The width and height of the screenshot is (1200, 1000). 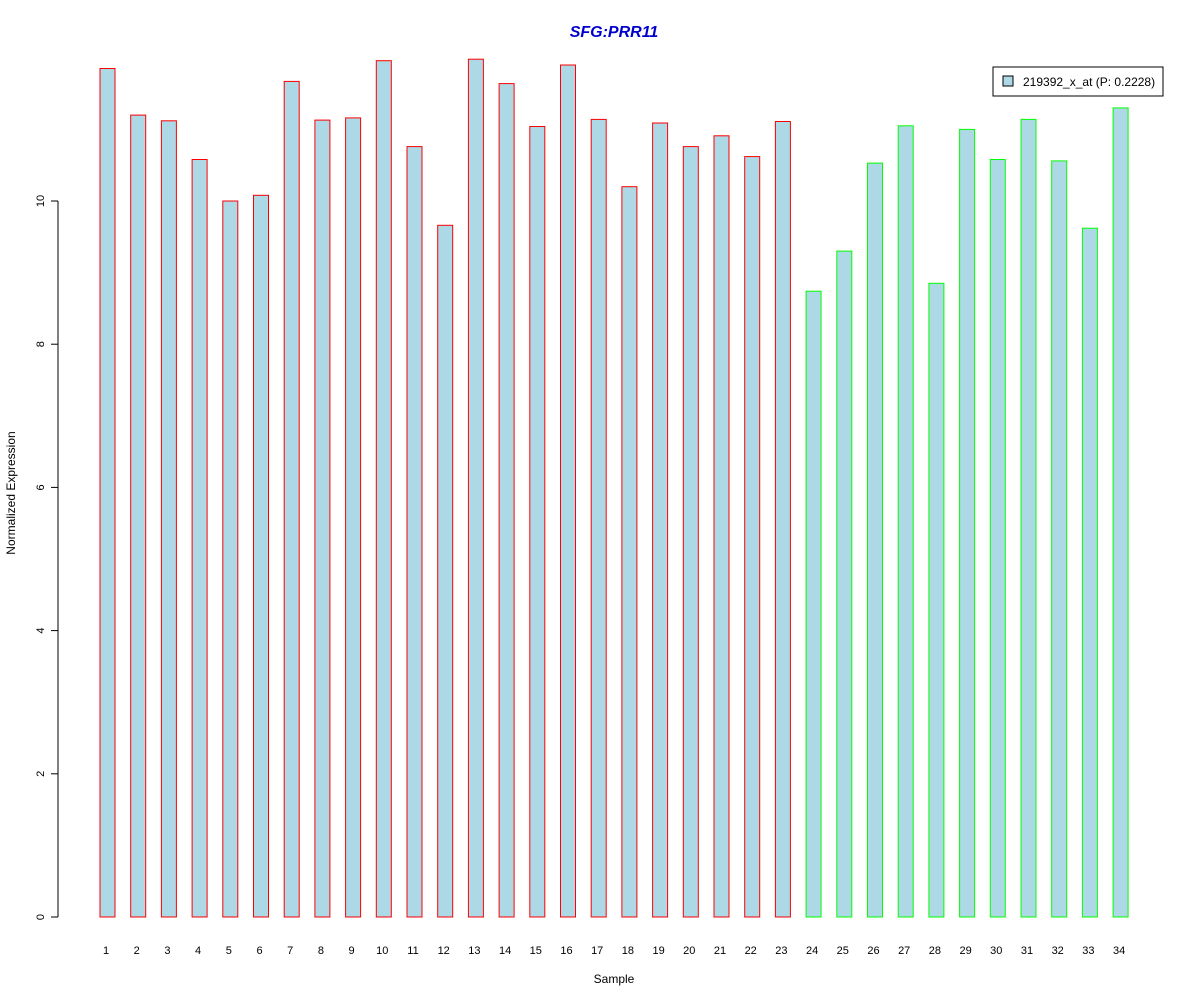 What do you see at coordinates (41, 917) in the screenshot?
I see `y-tick-label: 0` at bounding box center [41, 917].